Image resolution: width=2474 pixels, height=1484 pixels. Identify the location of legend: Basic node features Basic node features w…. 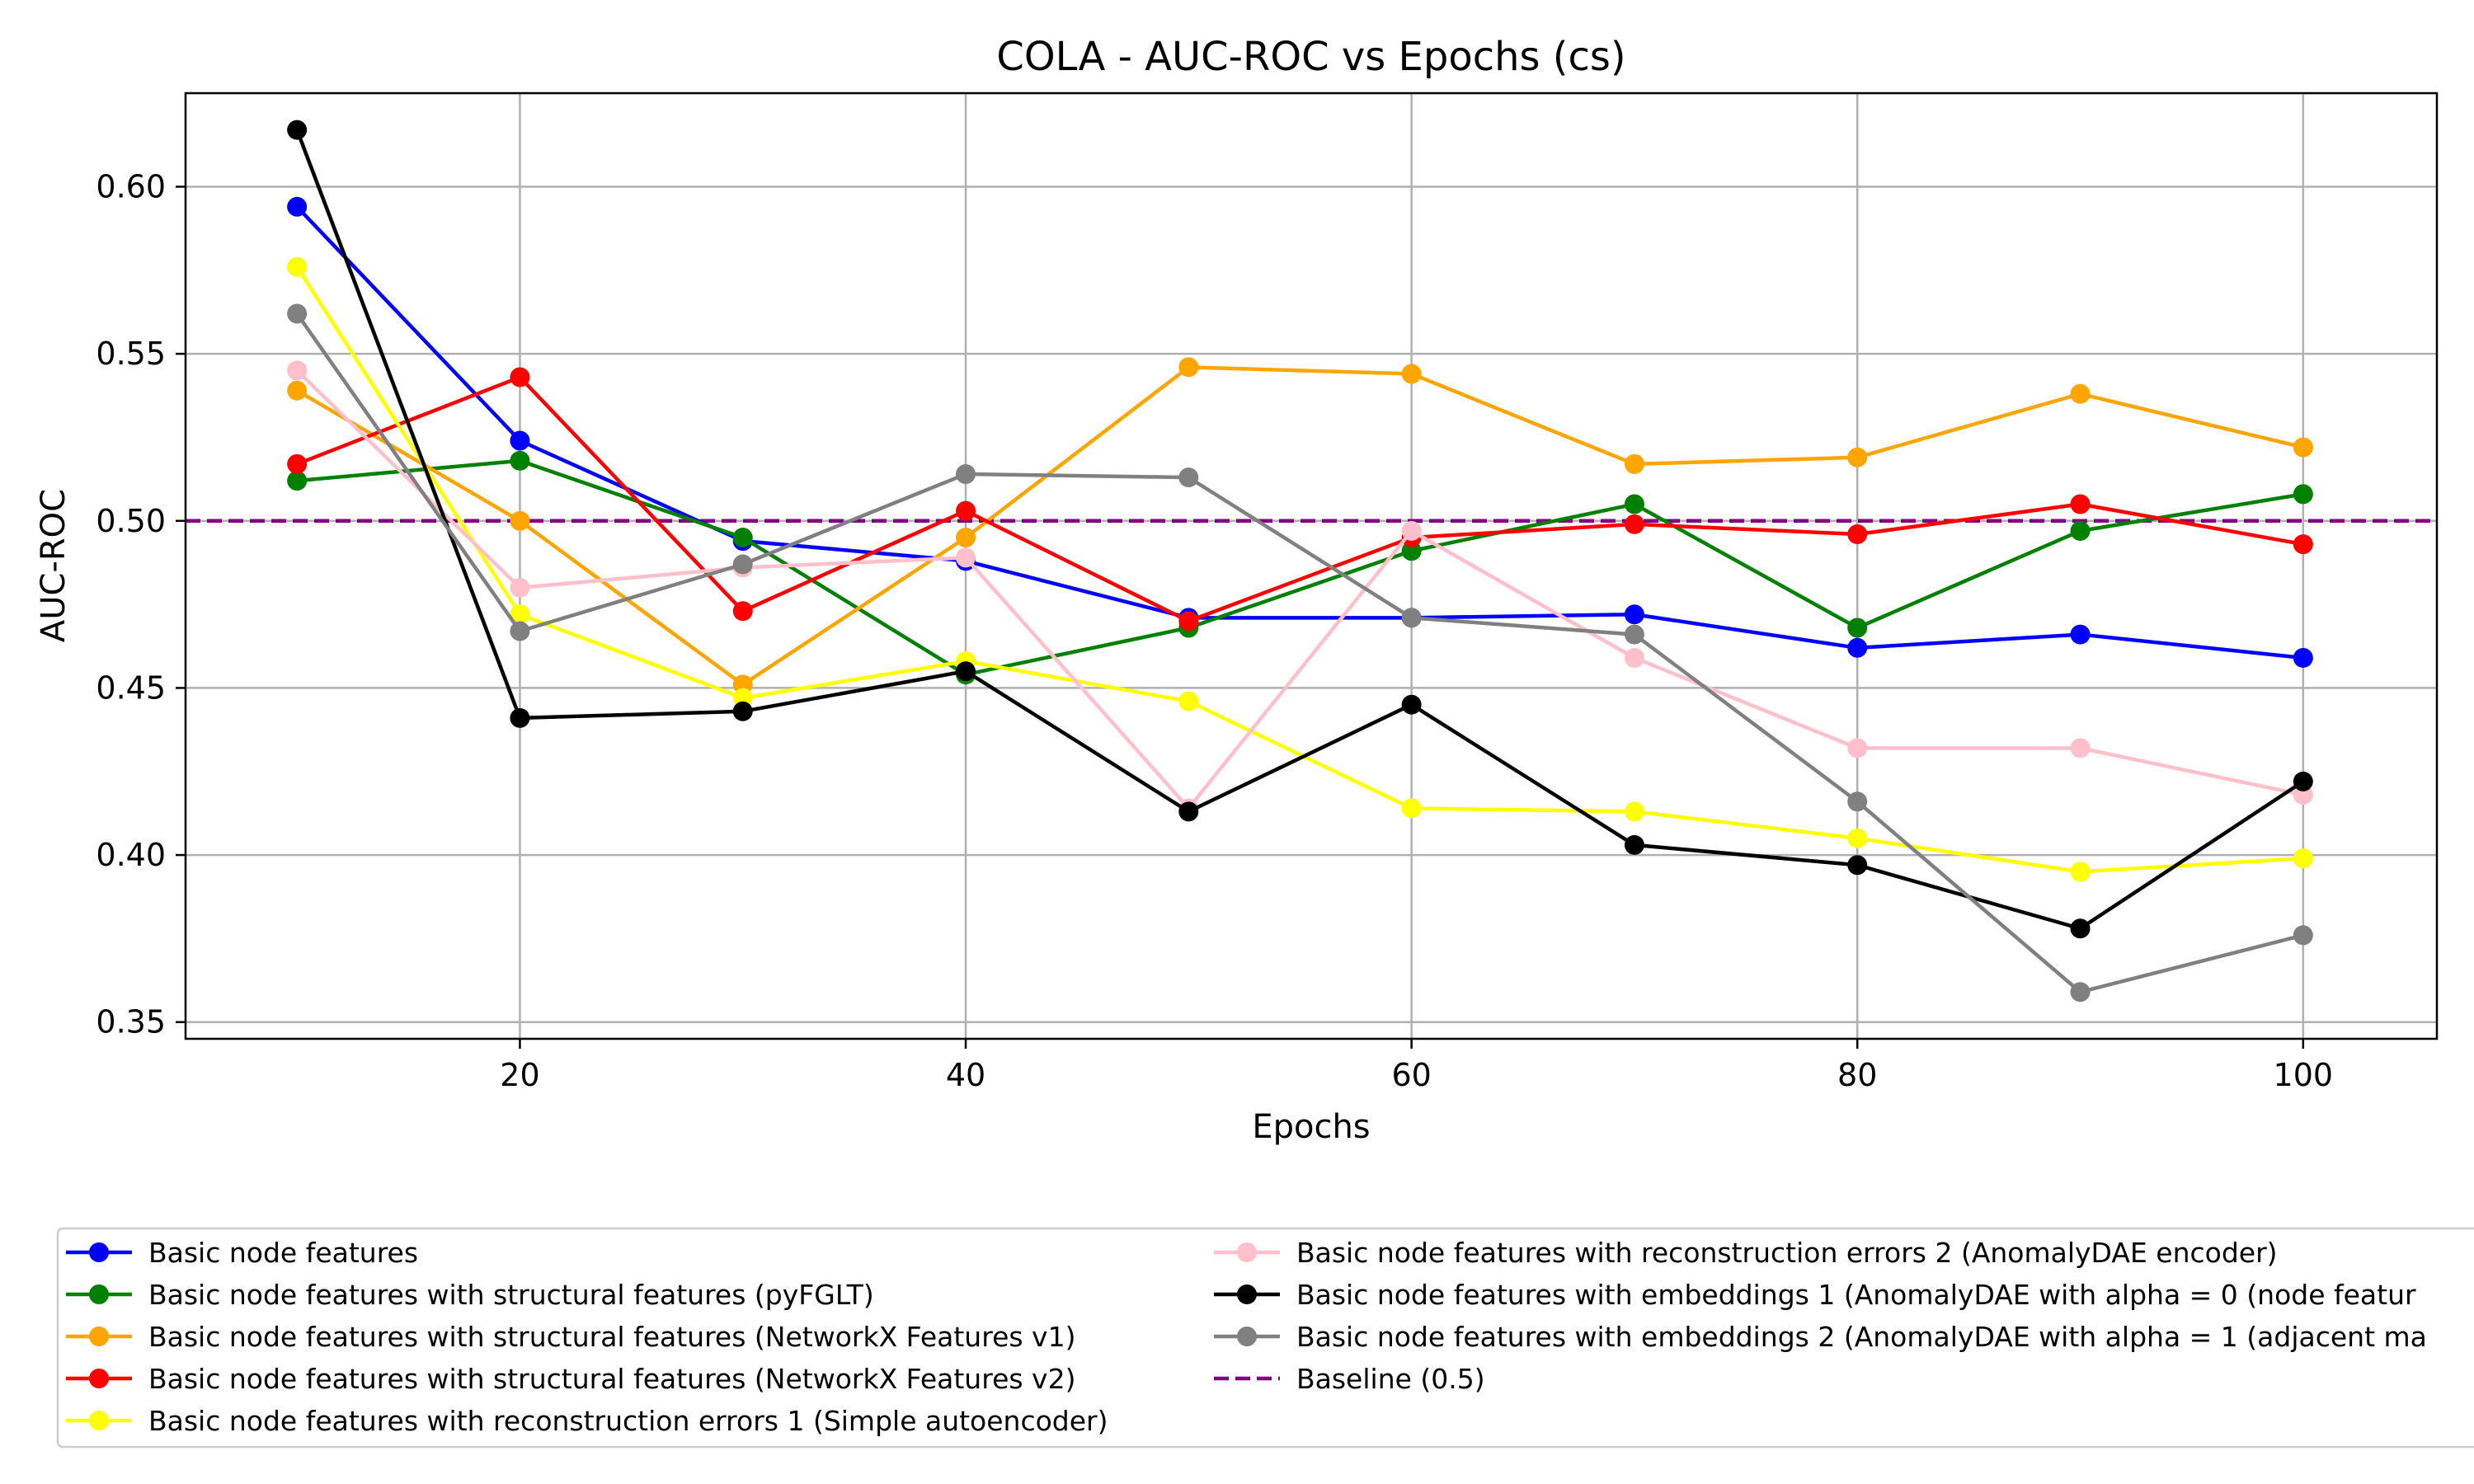
(1265, 1338).